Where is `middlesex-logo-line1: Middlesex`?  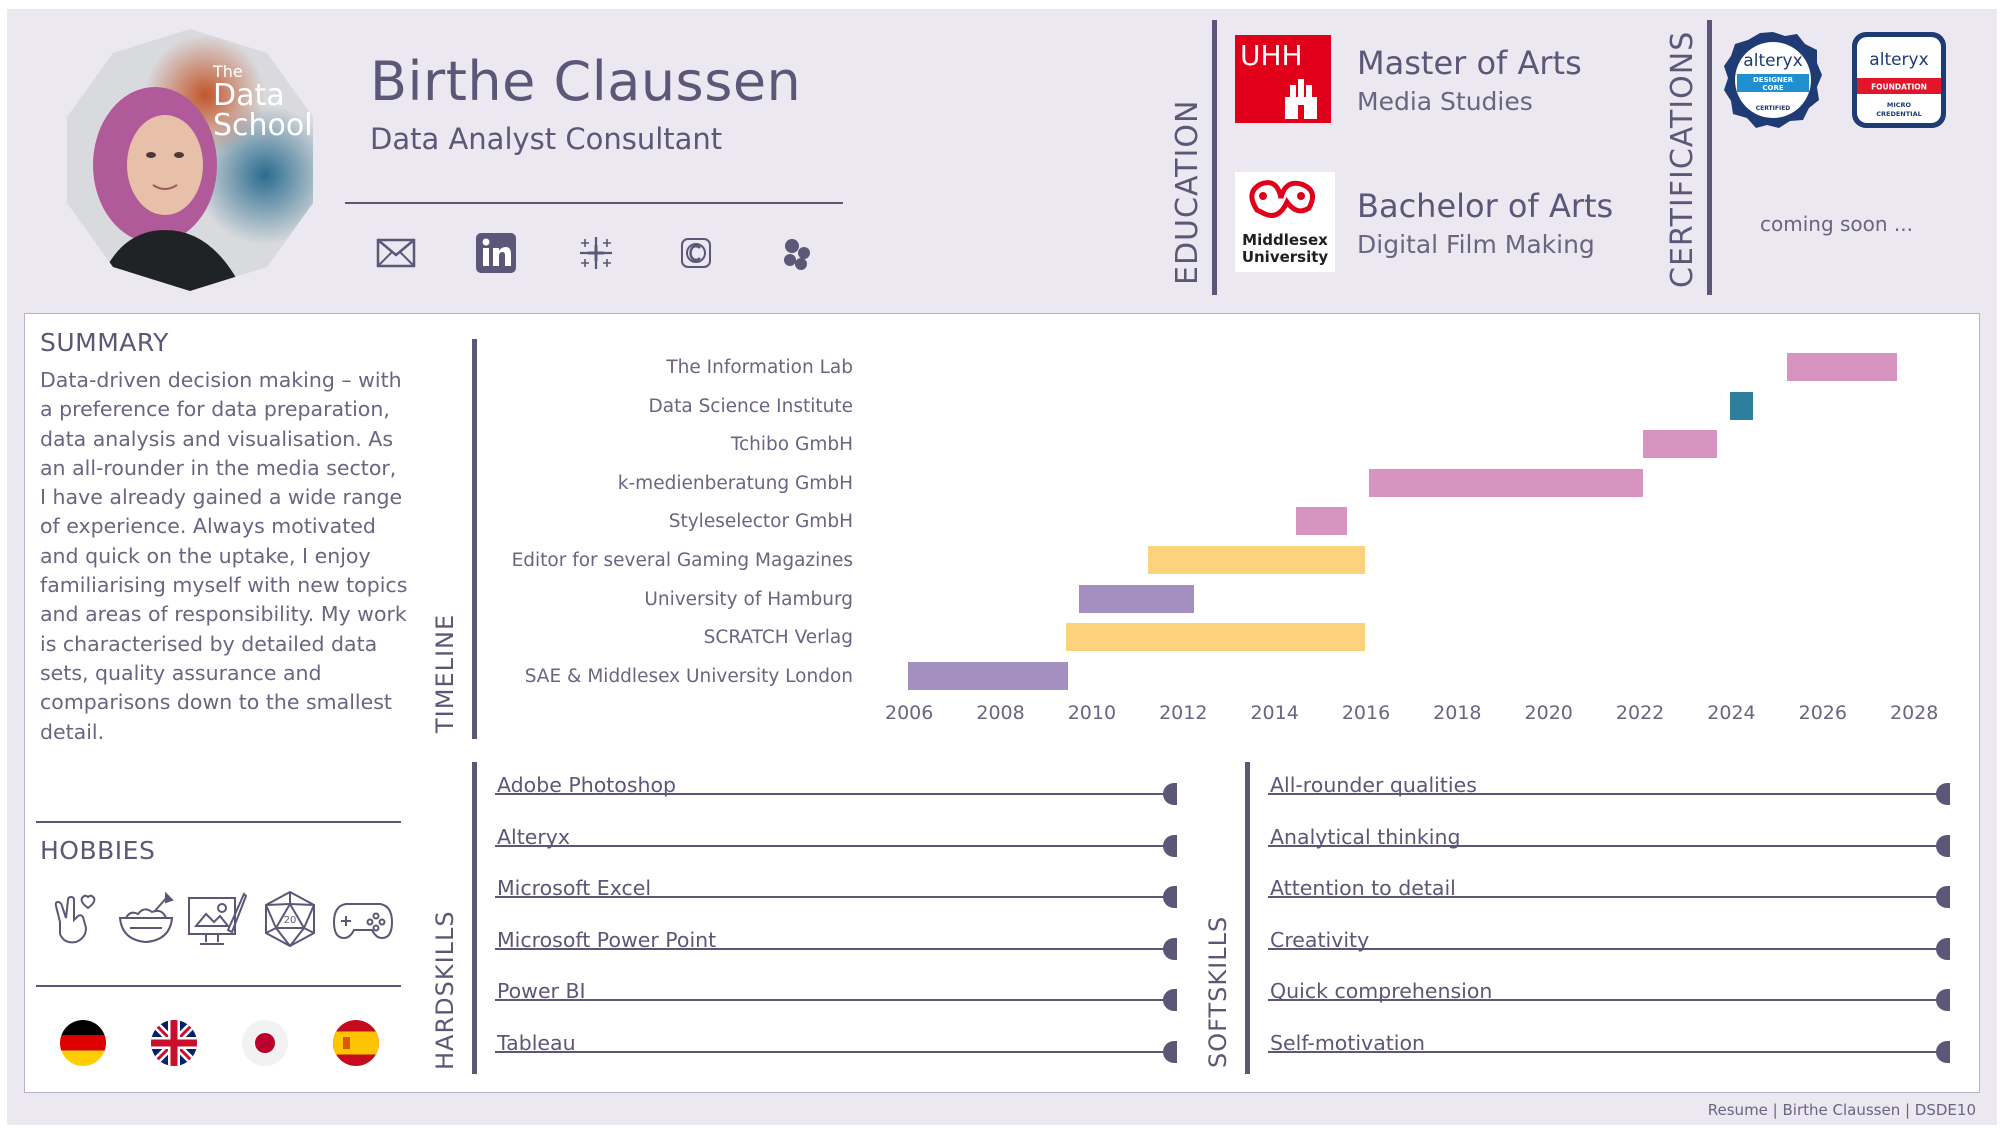 middlesex-logo-line1: Middlesex is located at coordinates (1285, 240).